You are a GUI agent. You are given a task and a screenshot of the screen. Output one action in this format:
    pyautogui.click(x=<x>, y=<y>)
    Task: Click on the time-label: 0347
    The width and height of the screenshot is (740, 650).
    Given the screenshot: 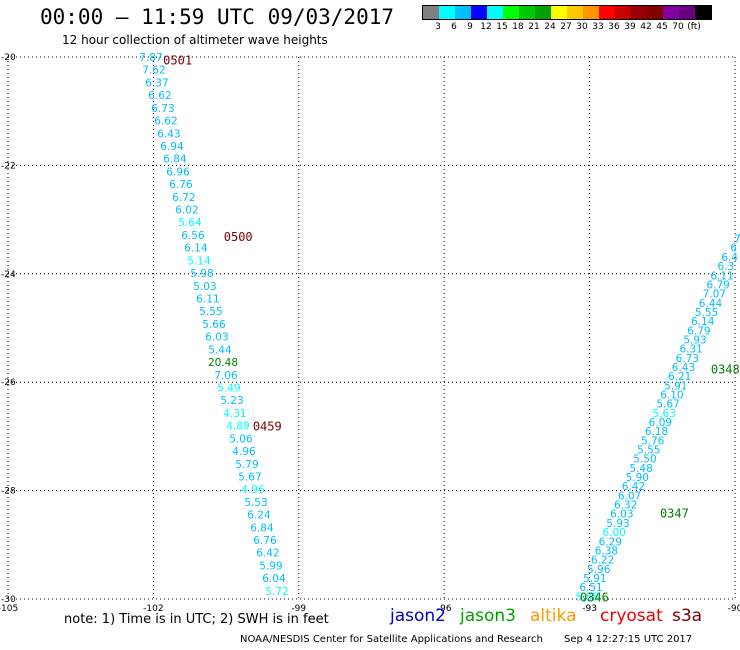 What is the action you would take?
    pyautogui.click(x=674, y=513)
    